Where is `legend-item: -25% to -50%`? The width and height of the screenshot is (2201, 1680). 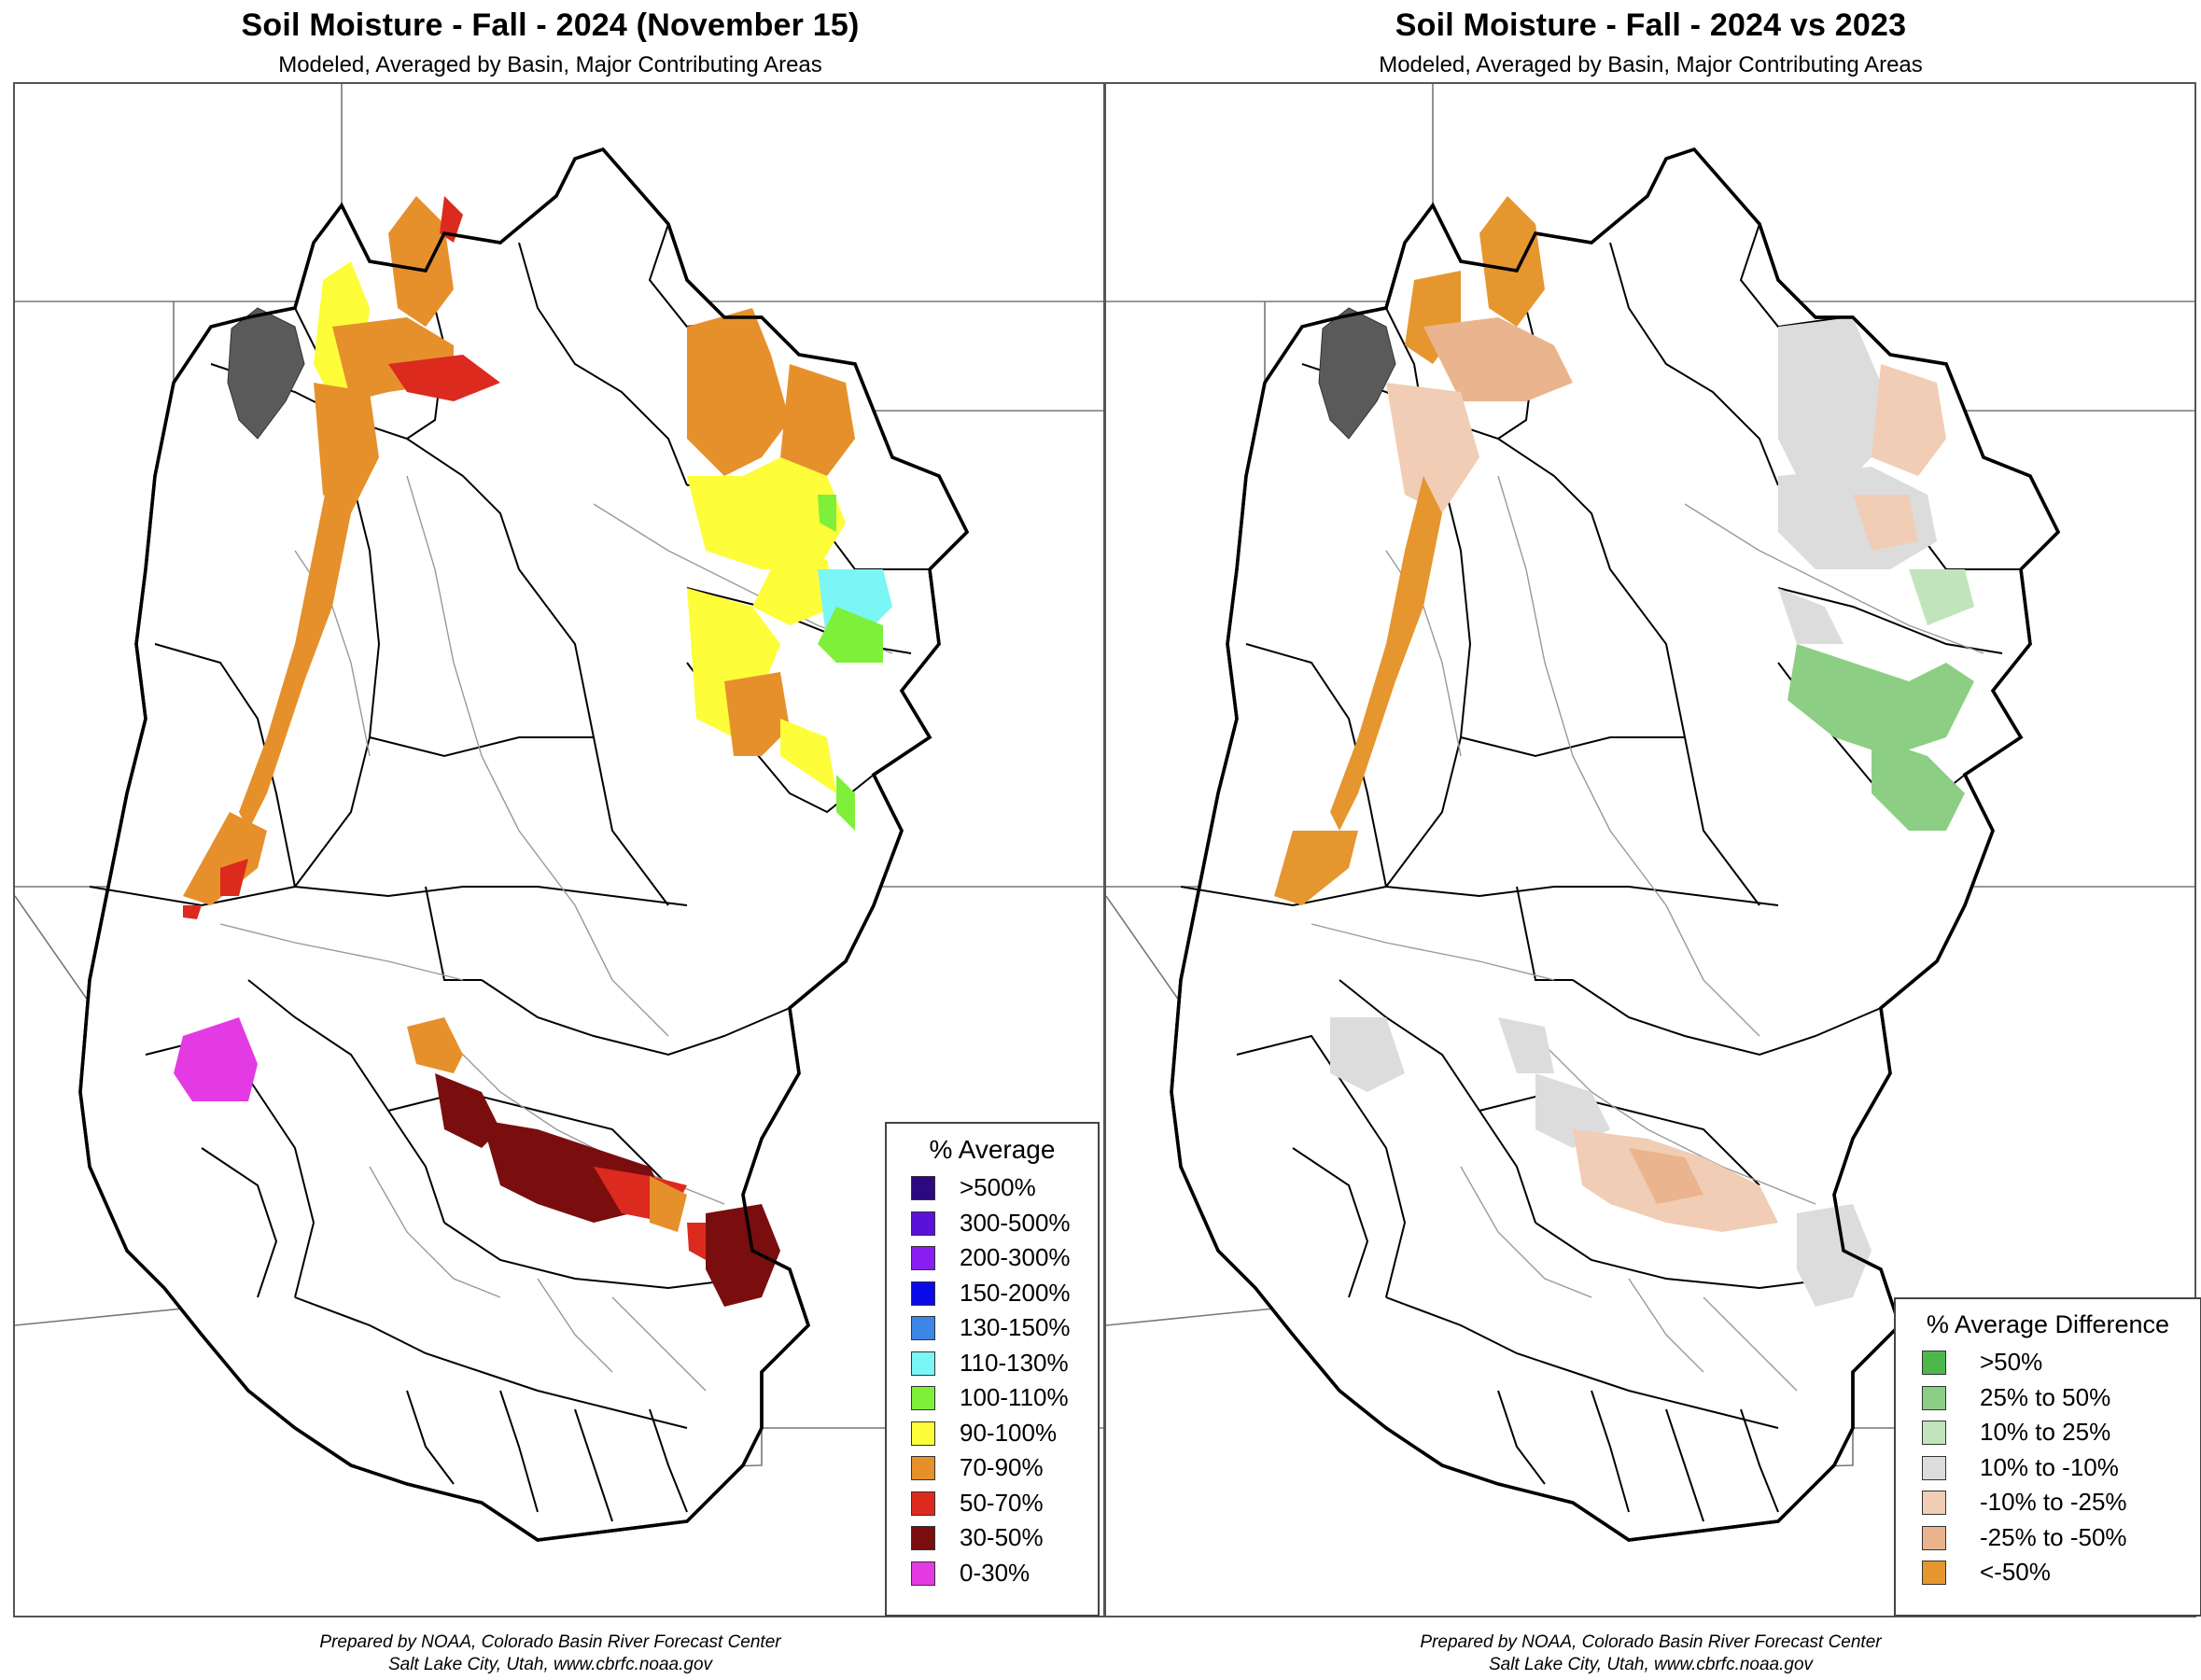 legend-item: -25% to -50% is located at coordinates (2048, 1538).